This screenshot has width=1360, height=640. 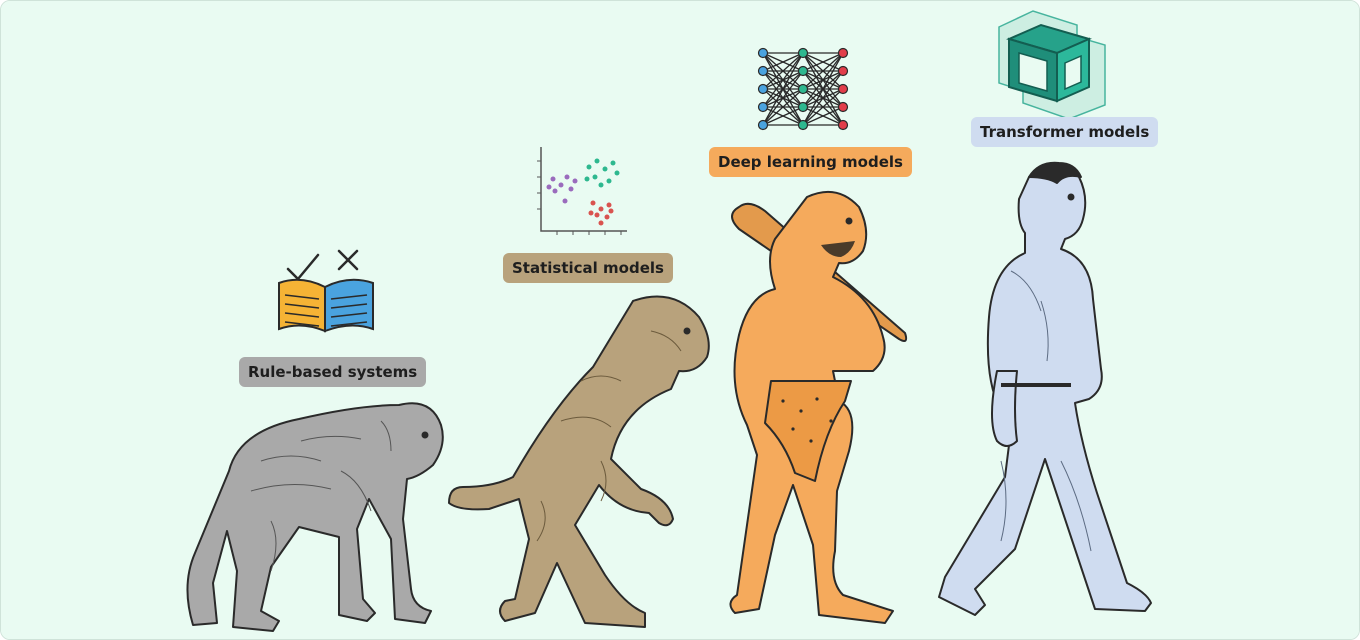 I want to click on label-transformer-models: Transformer models, so click(x=1065, y=132).